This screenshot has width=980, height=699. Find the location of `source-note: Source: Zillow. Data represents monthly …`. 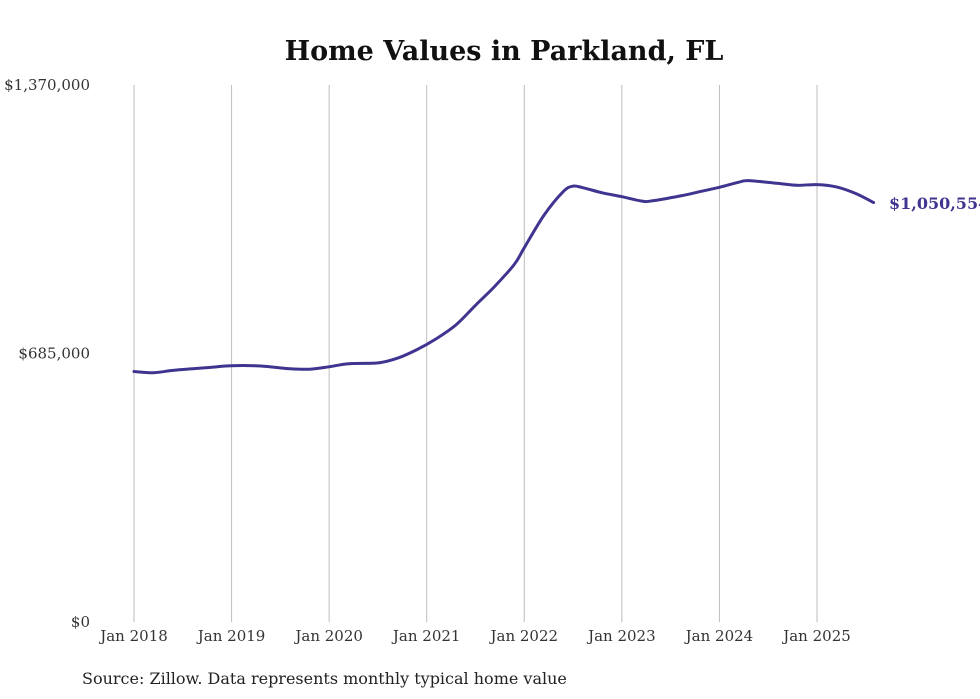

source-note: Source: Zillow. Data represents monthly … is located at coordinates (324, 678).